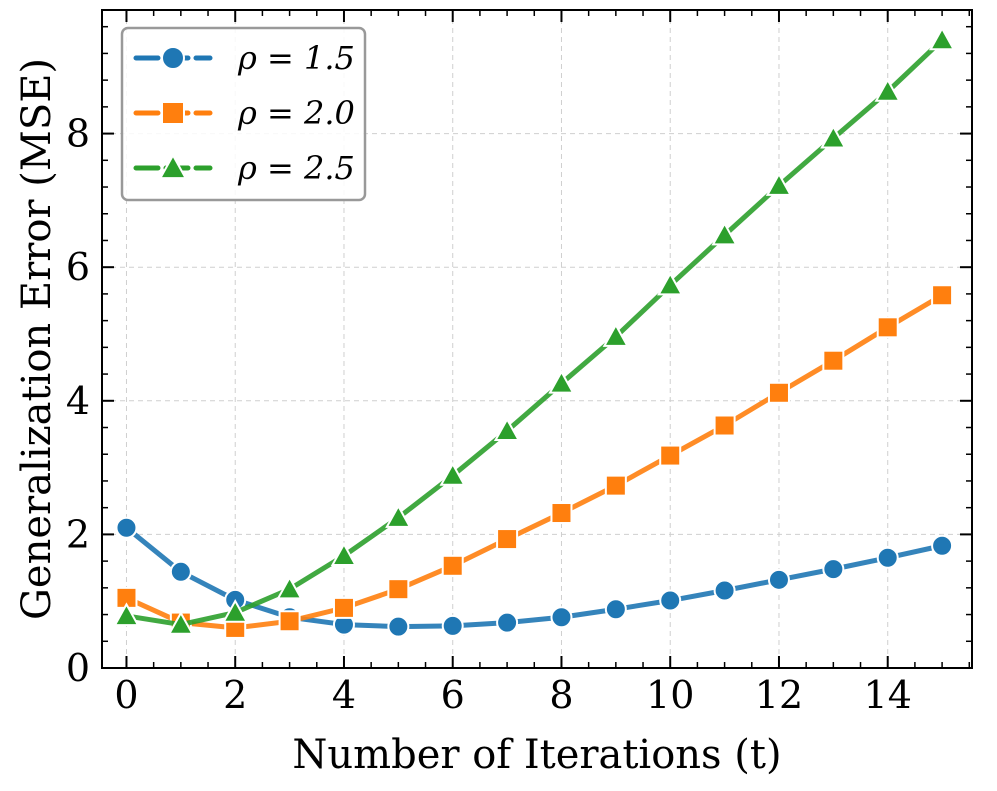 The image size is (997, 791). I want to click on x-tick-label: 0, so click(126, 695).